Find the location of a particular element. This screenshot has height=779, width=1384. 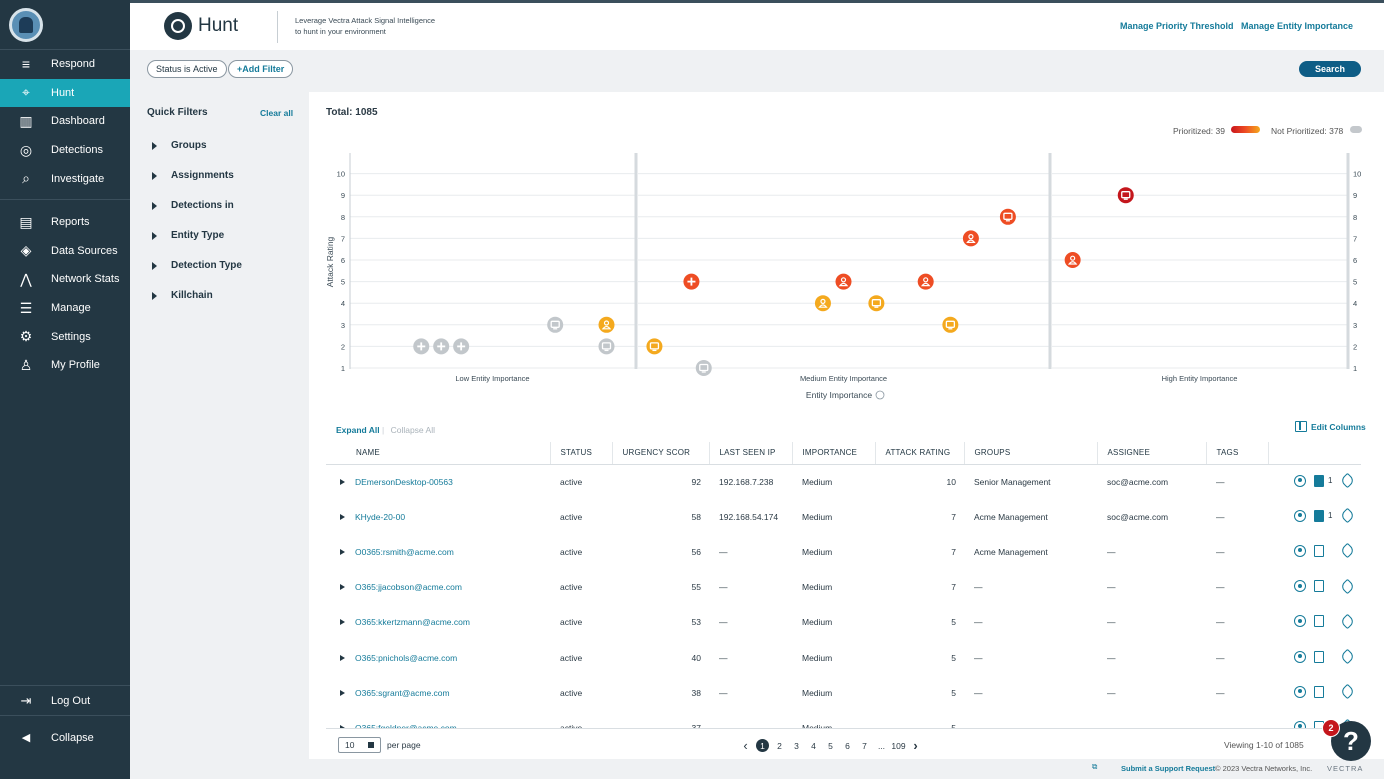

collapse-button: ◀ Collapse is located at coordinates (65, 737).